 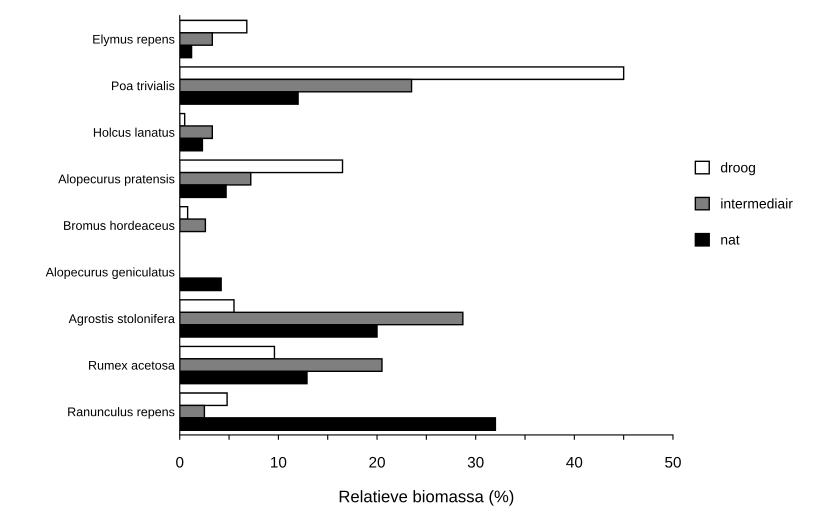 I want to click on legend-label: droog, so click(x=737, y=169).